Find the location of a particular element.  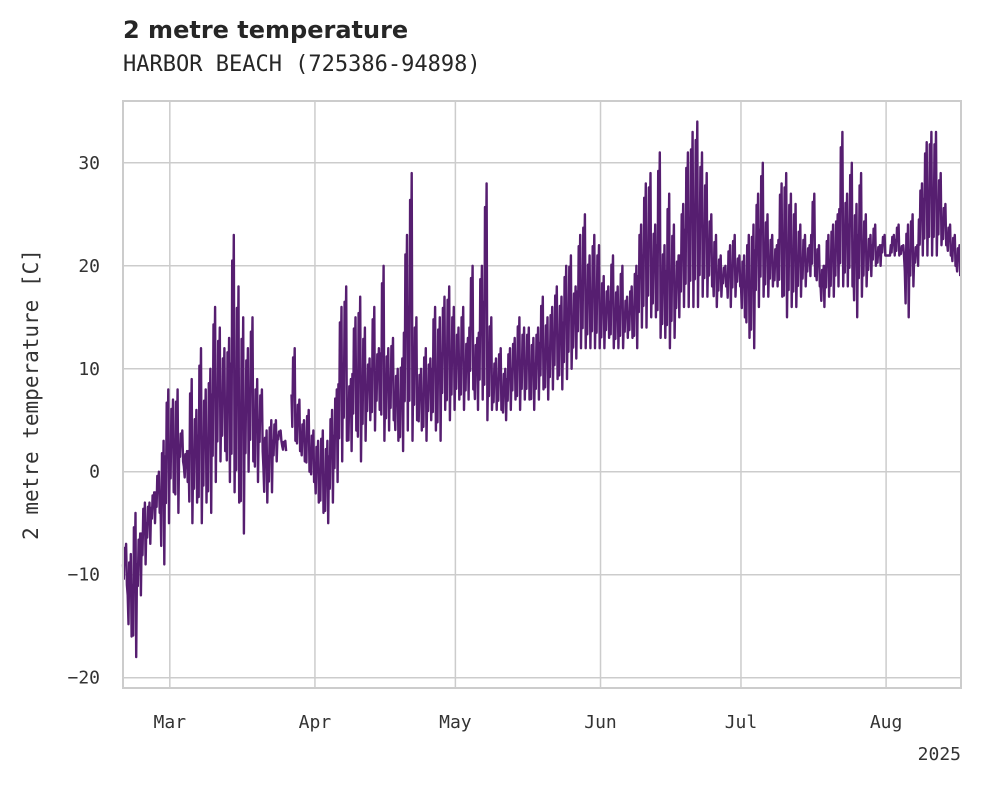

y-axis: −20 −10 0 10 20 30 is located at coordinates (83, 421).